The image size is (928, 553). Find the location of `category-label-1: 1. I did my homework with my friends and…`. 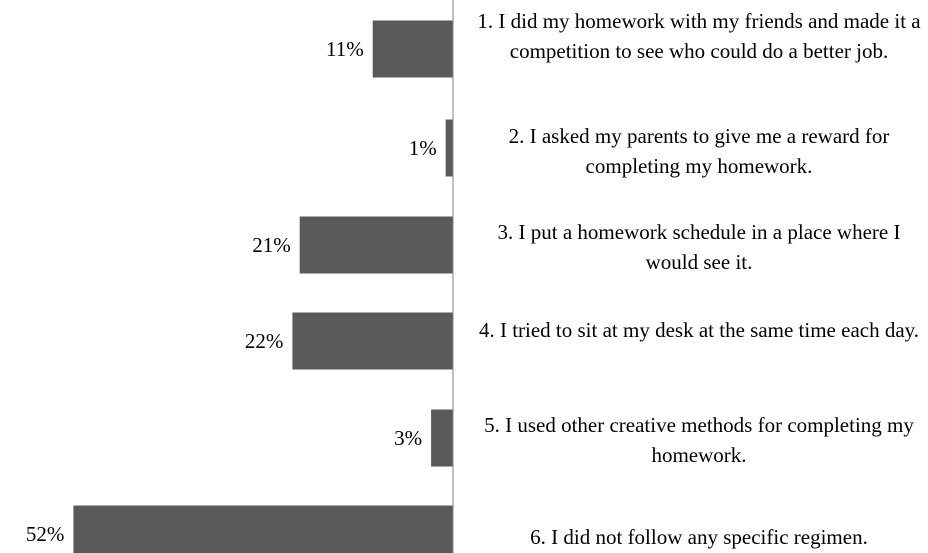

category-label-1: 1. I did my homework with my friends and… is located at coordinates (699, 36).